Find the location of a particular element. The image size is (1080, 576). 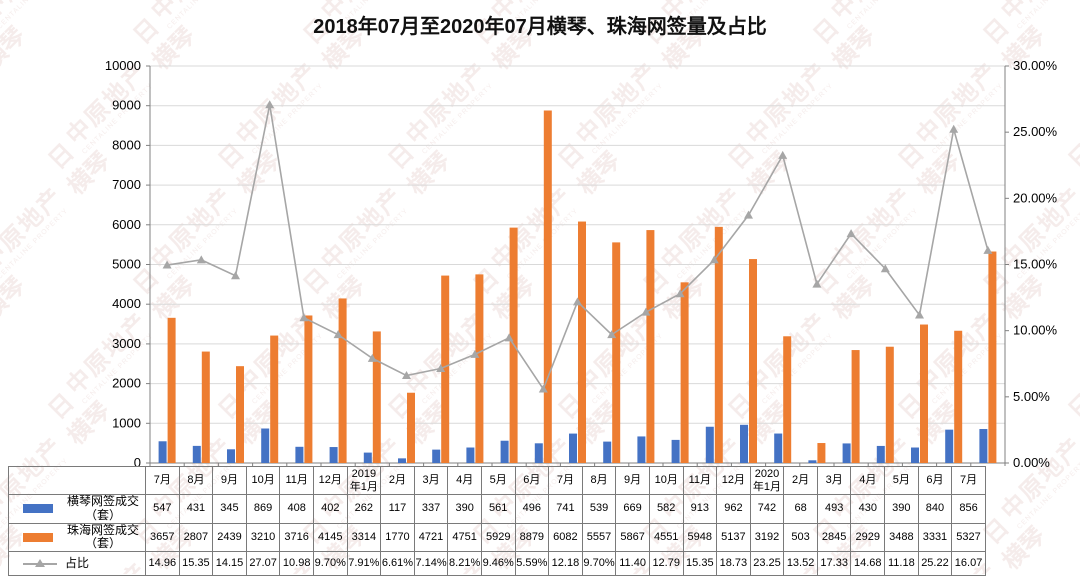

right-axis-tick-label: 0.00% is located at coordinates (1031, 462).